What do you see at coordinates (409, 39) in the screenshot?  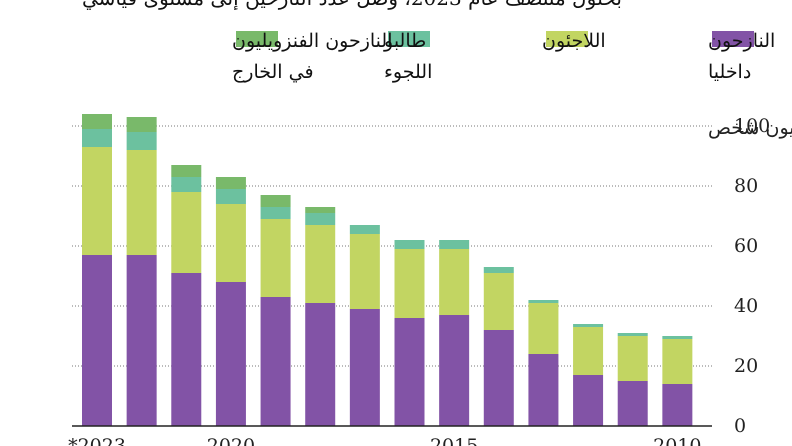 I see `legend-swatch-asylum` at bounding box center [409, 39].